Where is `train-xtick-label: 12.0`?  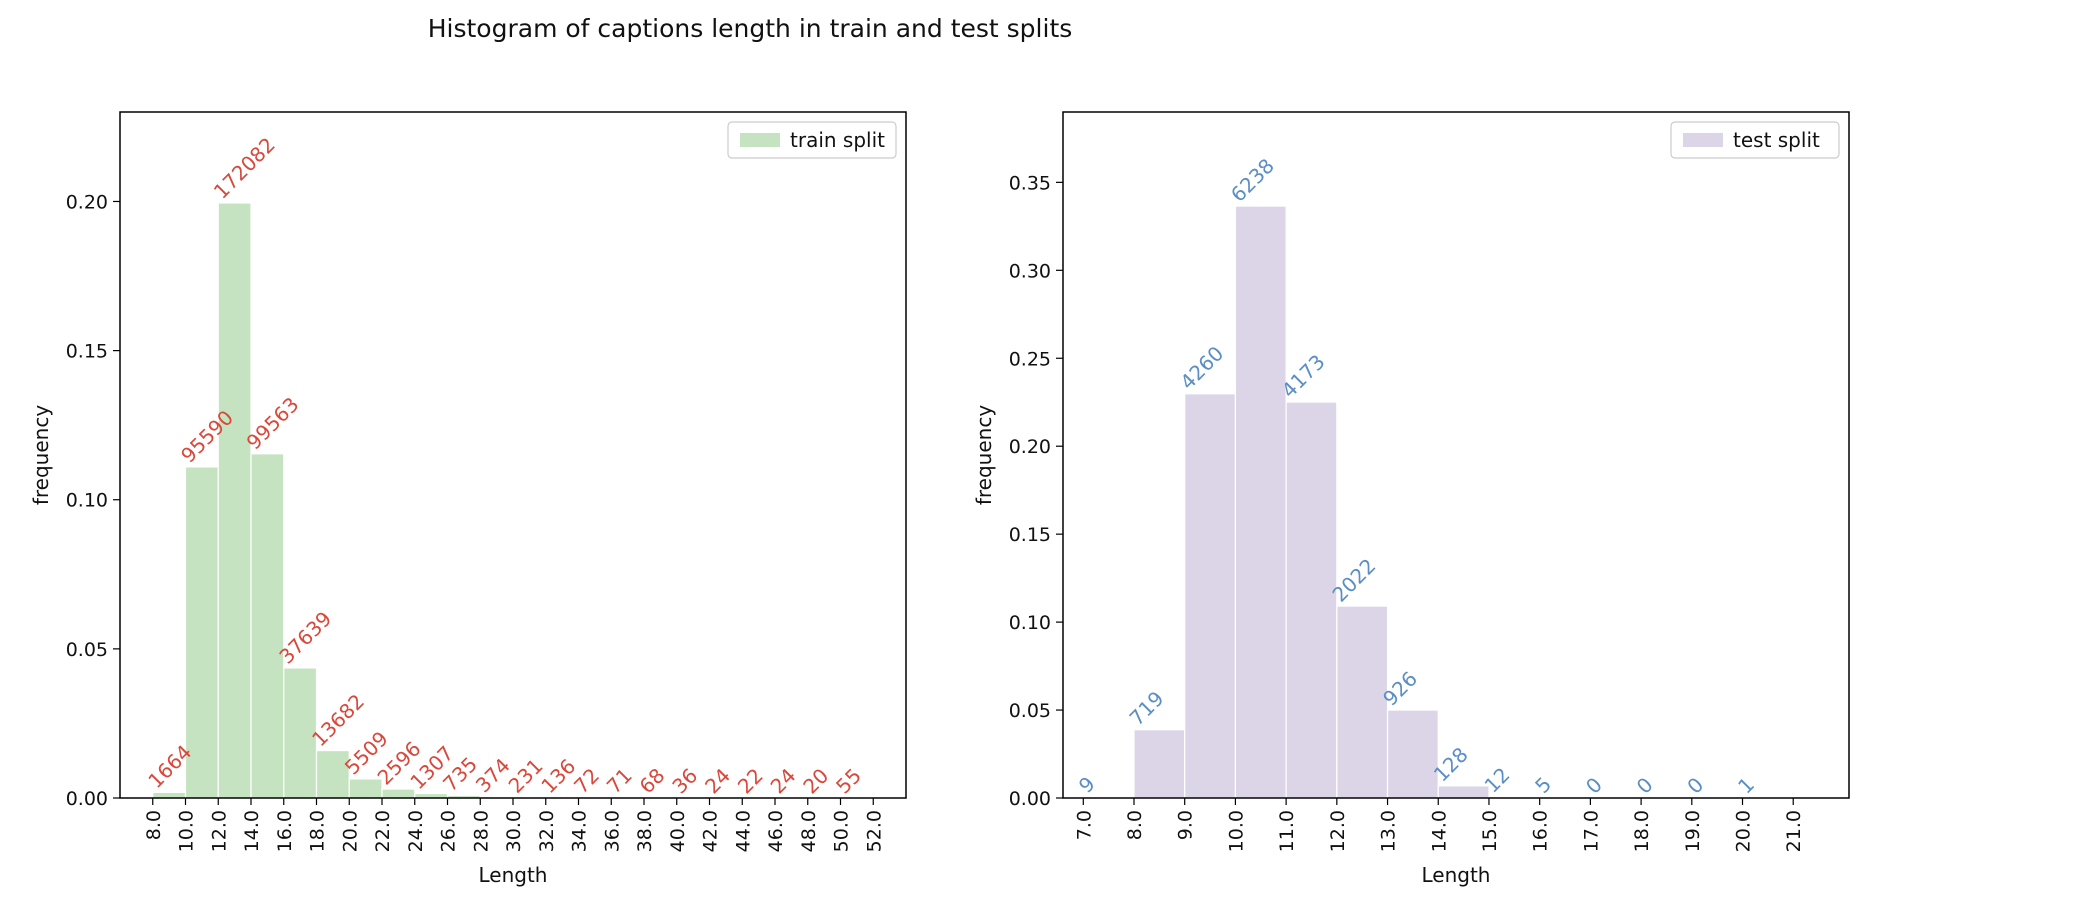
train-xtick-label: 12.0 is located at coordinates (219, 831).